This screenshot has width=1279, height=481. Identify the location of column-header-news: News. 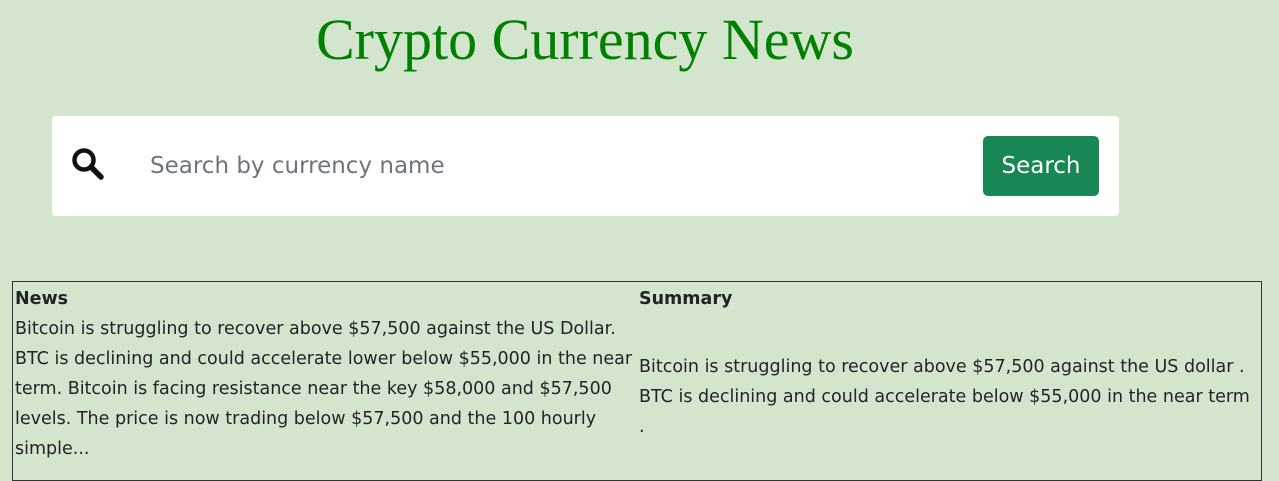
(42, 299).